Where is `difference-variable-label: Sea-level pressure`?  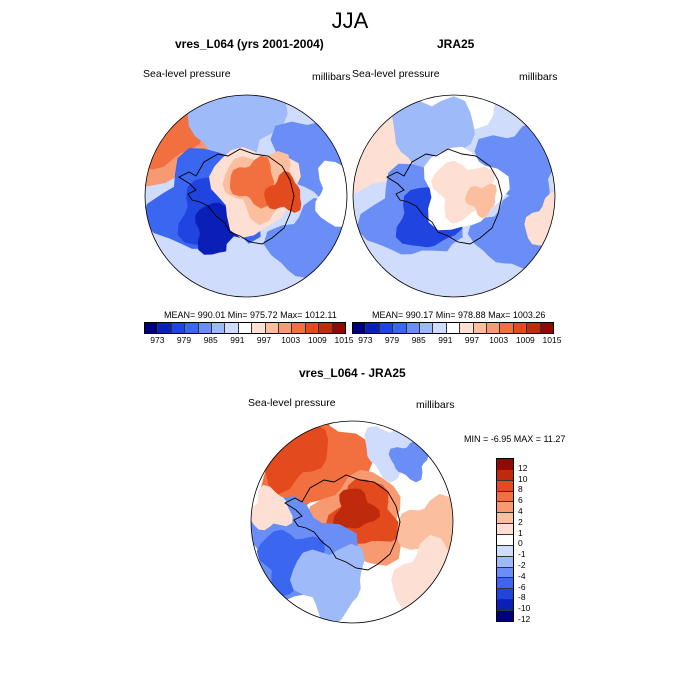 difference-variable-label: Sea-level pressure is located at coordinates (292, 403).